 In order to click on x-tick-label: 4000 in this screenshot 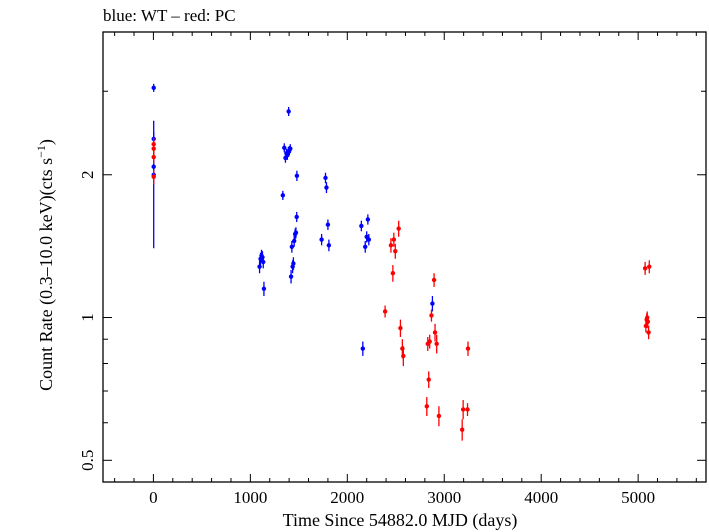, I will do `click(541, 497)`.